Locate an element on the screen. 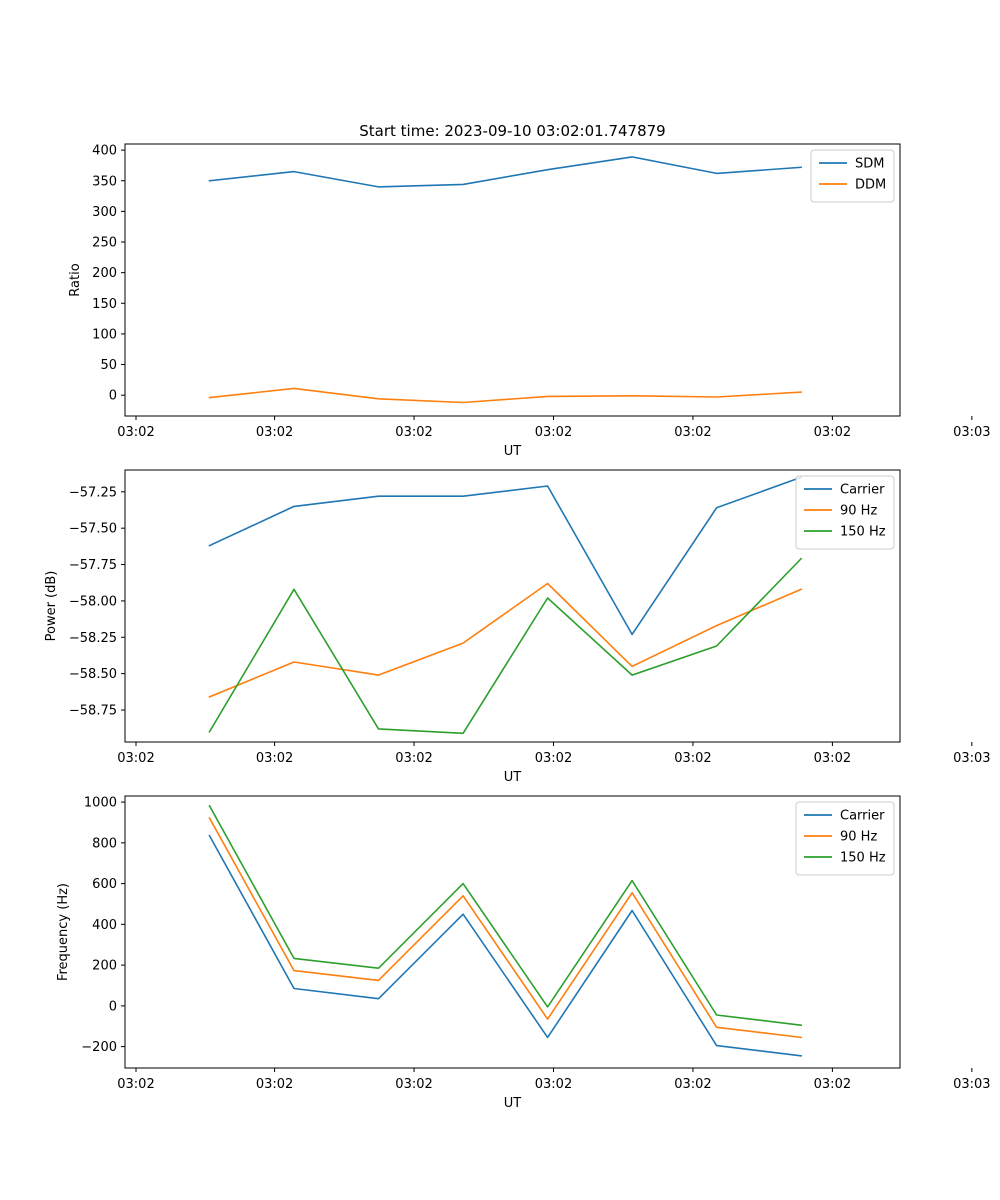 The height and width of the screenshot is (1200, 1000). y-tick-label: 350 is located at coordinates (104, 181).